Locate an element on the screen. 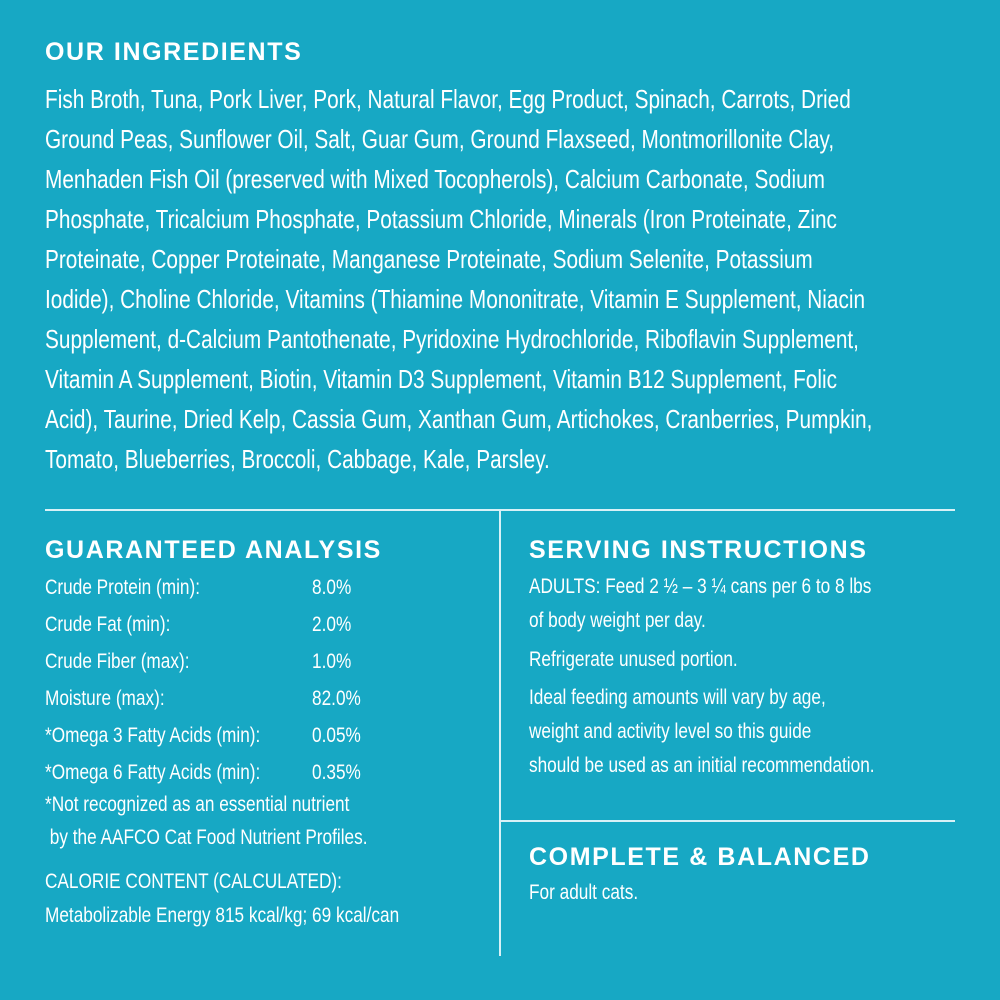  serving-line: of body weight per day. is located at coordinates (617, 620).